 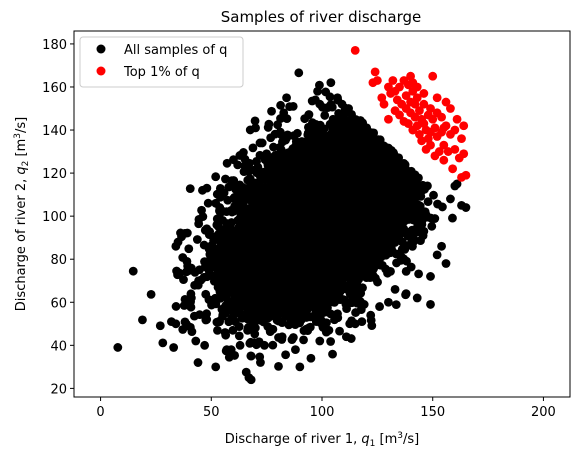 What do you see at coordinates (321, 17) in the screenshot?
I see `chart-title: Samples of river discharge` at bounding box center [321, 17].